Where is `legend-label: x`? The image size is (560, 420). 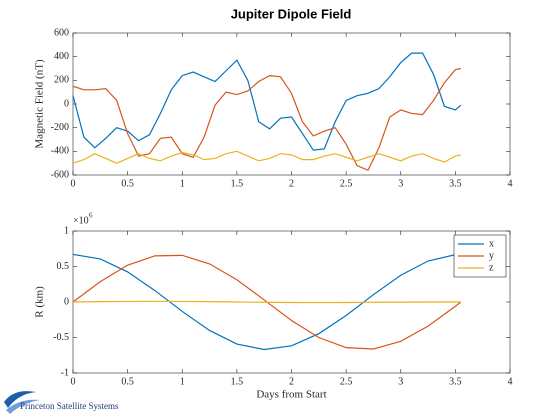 legend-label: x is located at coordinates (491, 243).